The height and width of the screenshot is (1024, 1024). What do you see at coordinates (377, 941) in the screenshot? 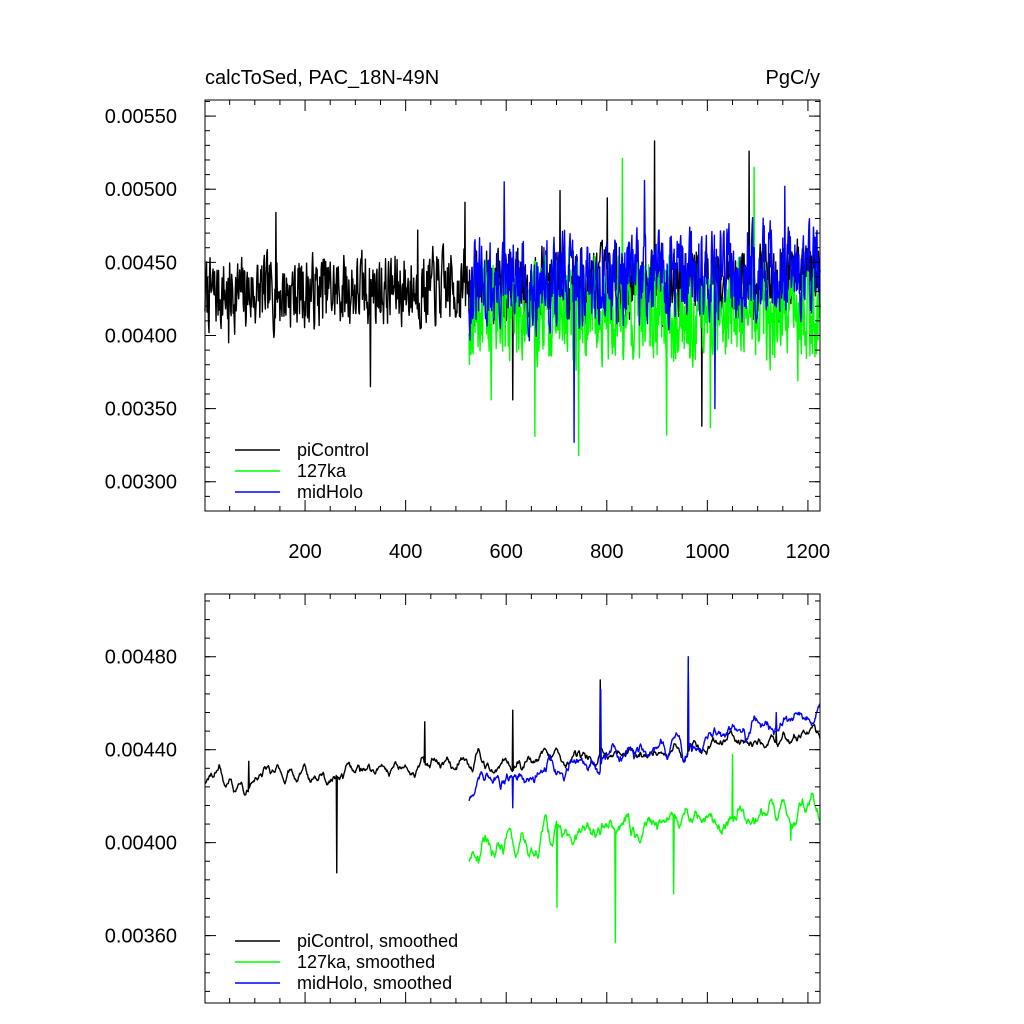
I see `legend-label-picontrol-smoothed: piControl, smoothed` at bounding box center [377, 941].